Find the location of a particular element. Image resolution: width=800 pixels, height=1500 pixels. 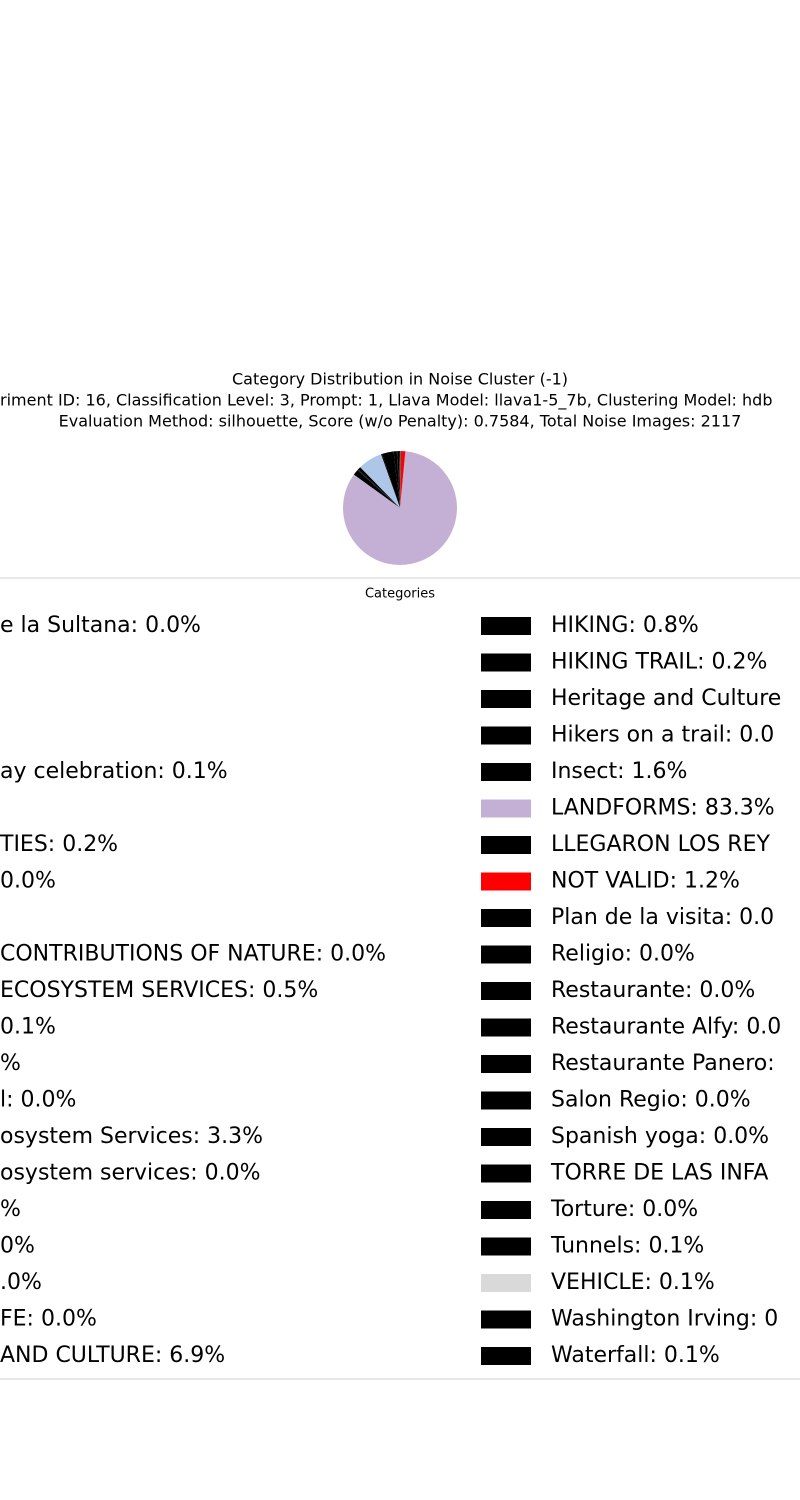

legend-label: Religio: 0.0% is located at coordinates (623, 954).